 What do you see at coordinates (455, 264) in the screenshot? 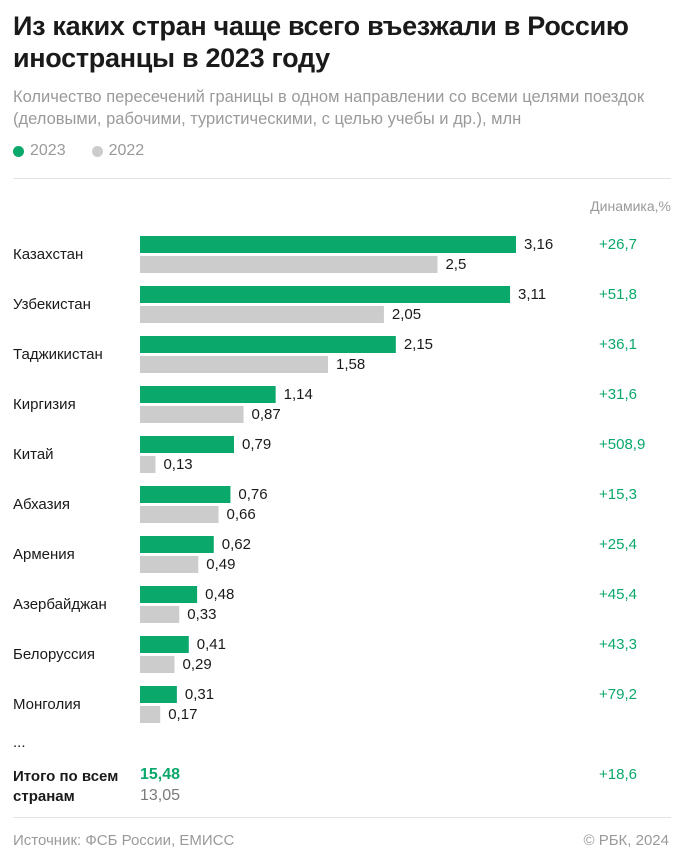
I see `value-label-2022: 2,5` at bounding box center [455, 264].